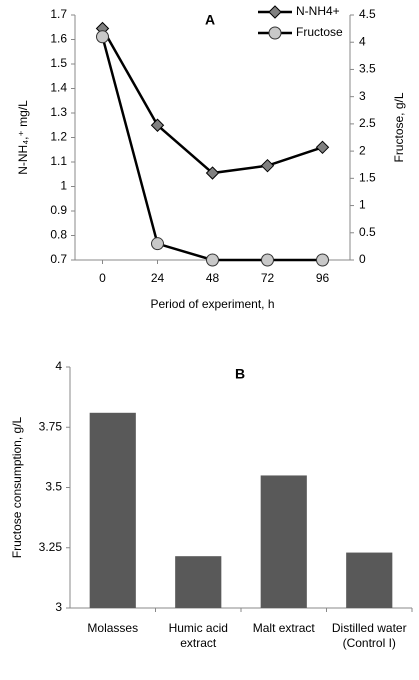 The image size is (419, 680). I want to click on y-tick-label: 0.9, so click(58, 210).